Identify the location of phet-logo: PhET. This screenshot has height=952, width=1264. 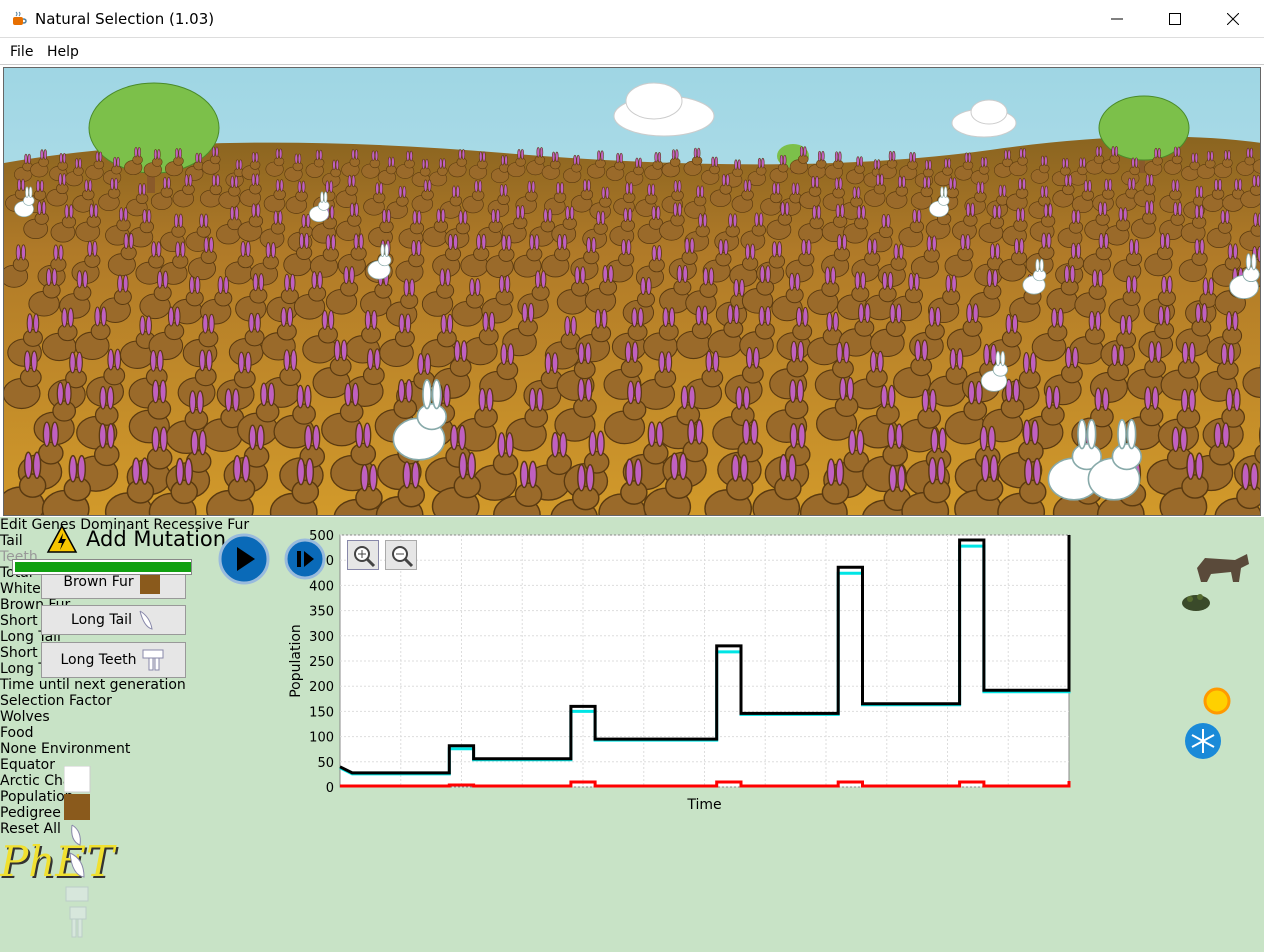
(632, 861).